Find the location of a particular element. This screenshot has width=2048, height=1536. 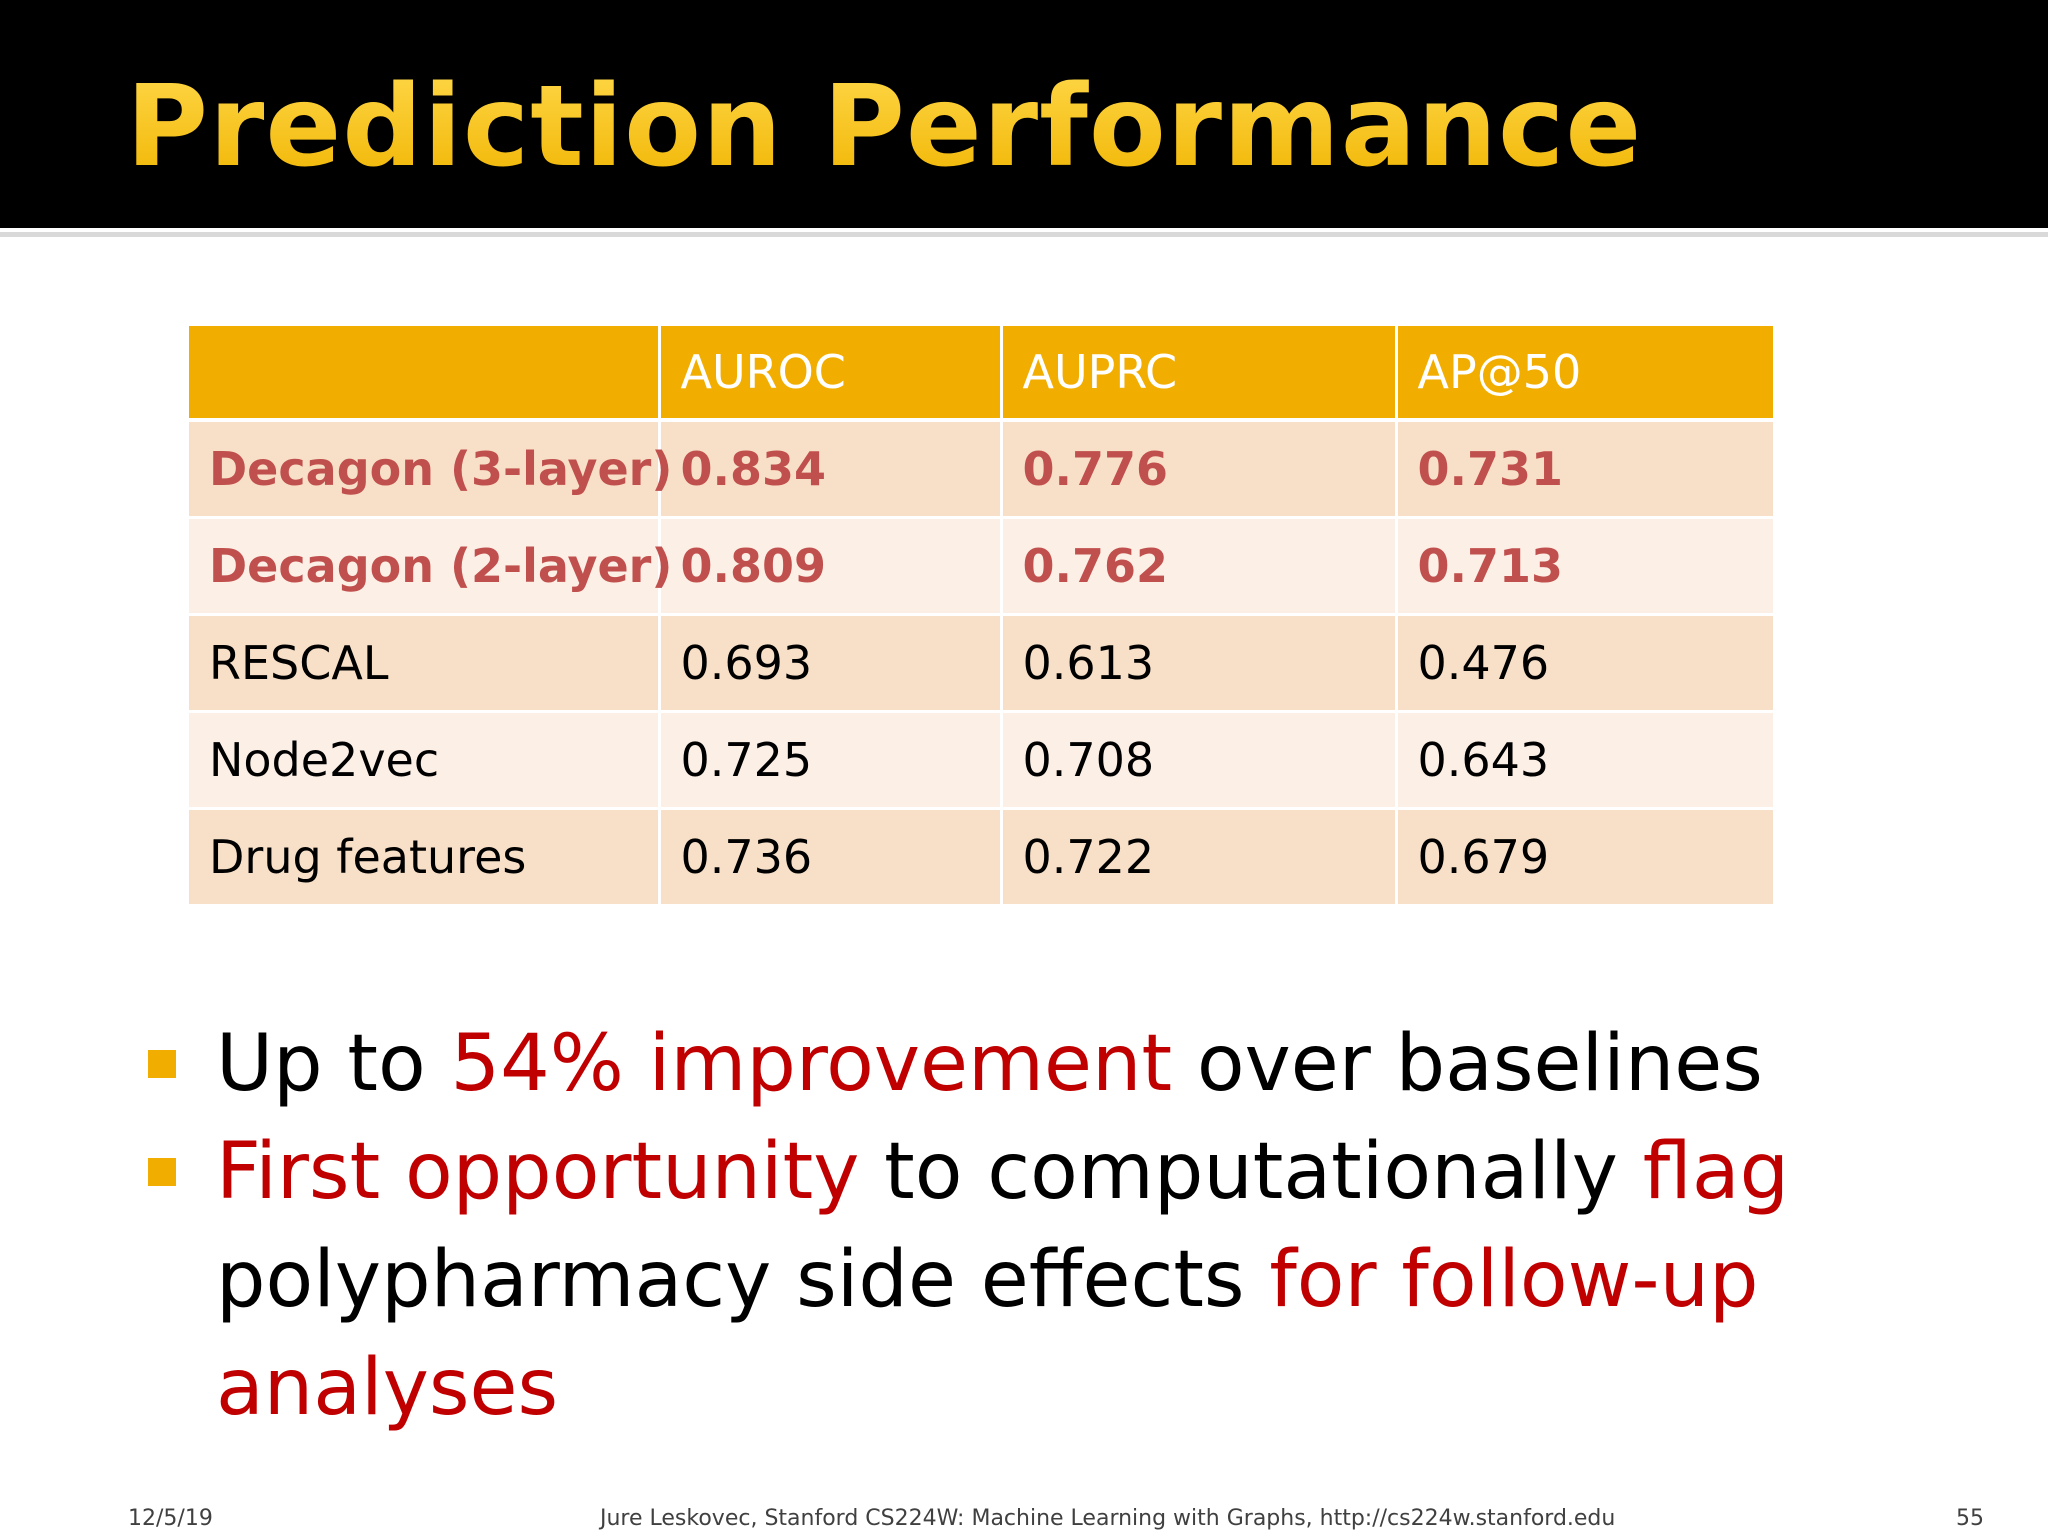

method-cell: Decagon (3-layer) is located at coordinates (430, 469).